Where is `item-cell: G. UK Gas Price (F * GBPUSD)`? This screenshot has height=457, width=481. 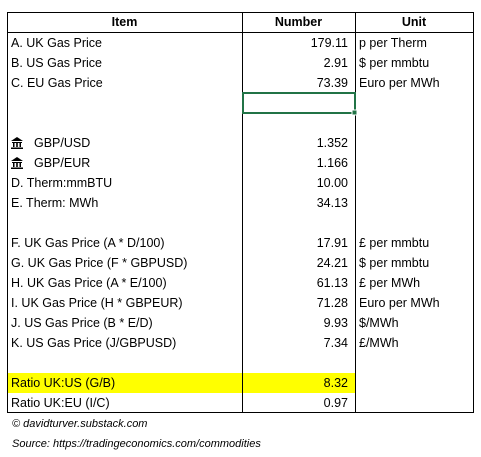
item-cell: G. UK Gas Price (F * GBPUSD) is located at coordinates (99, 263).